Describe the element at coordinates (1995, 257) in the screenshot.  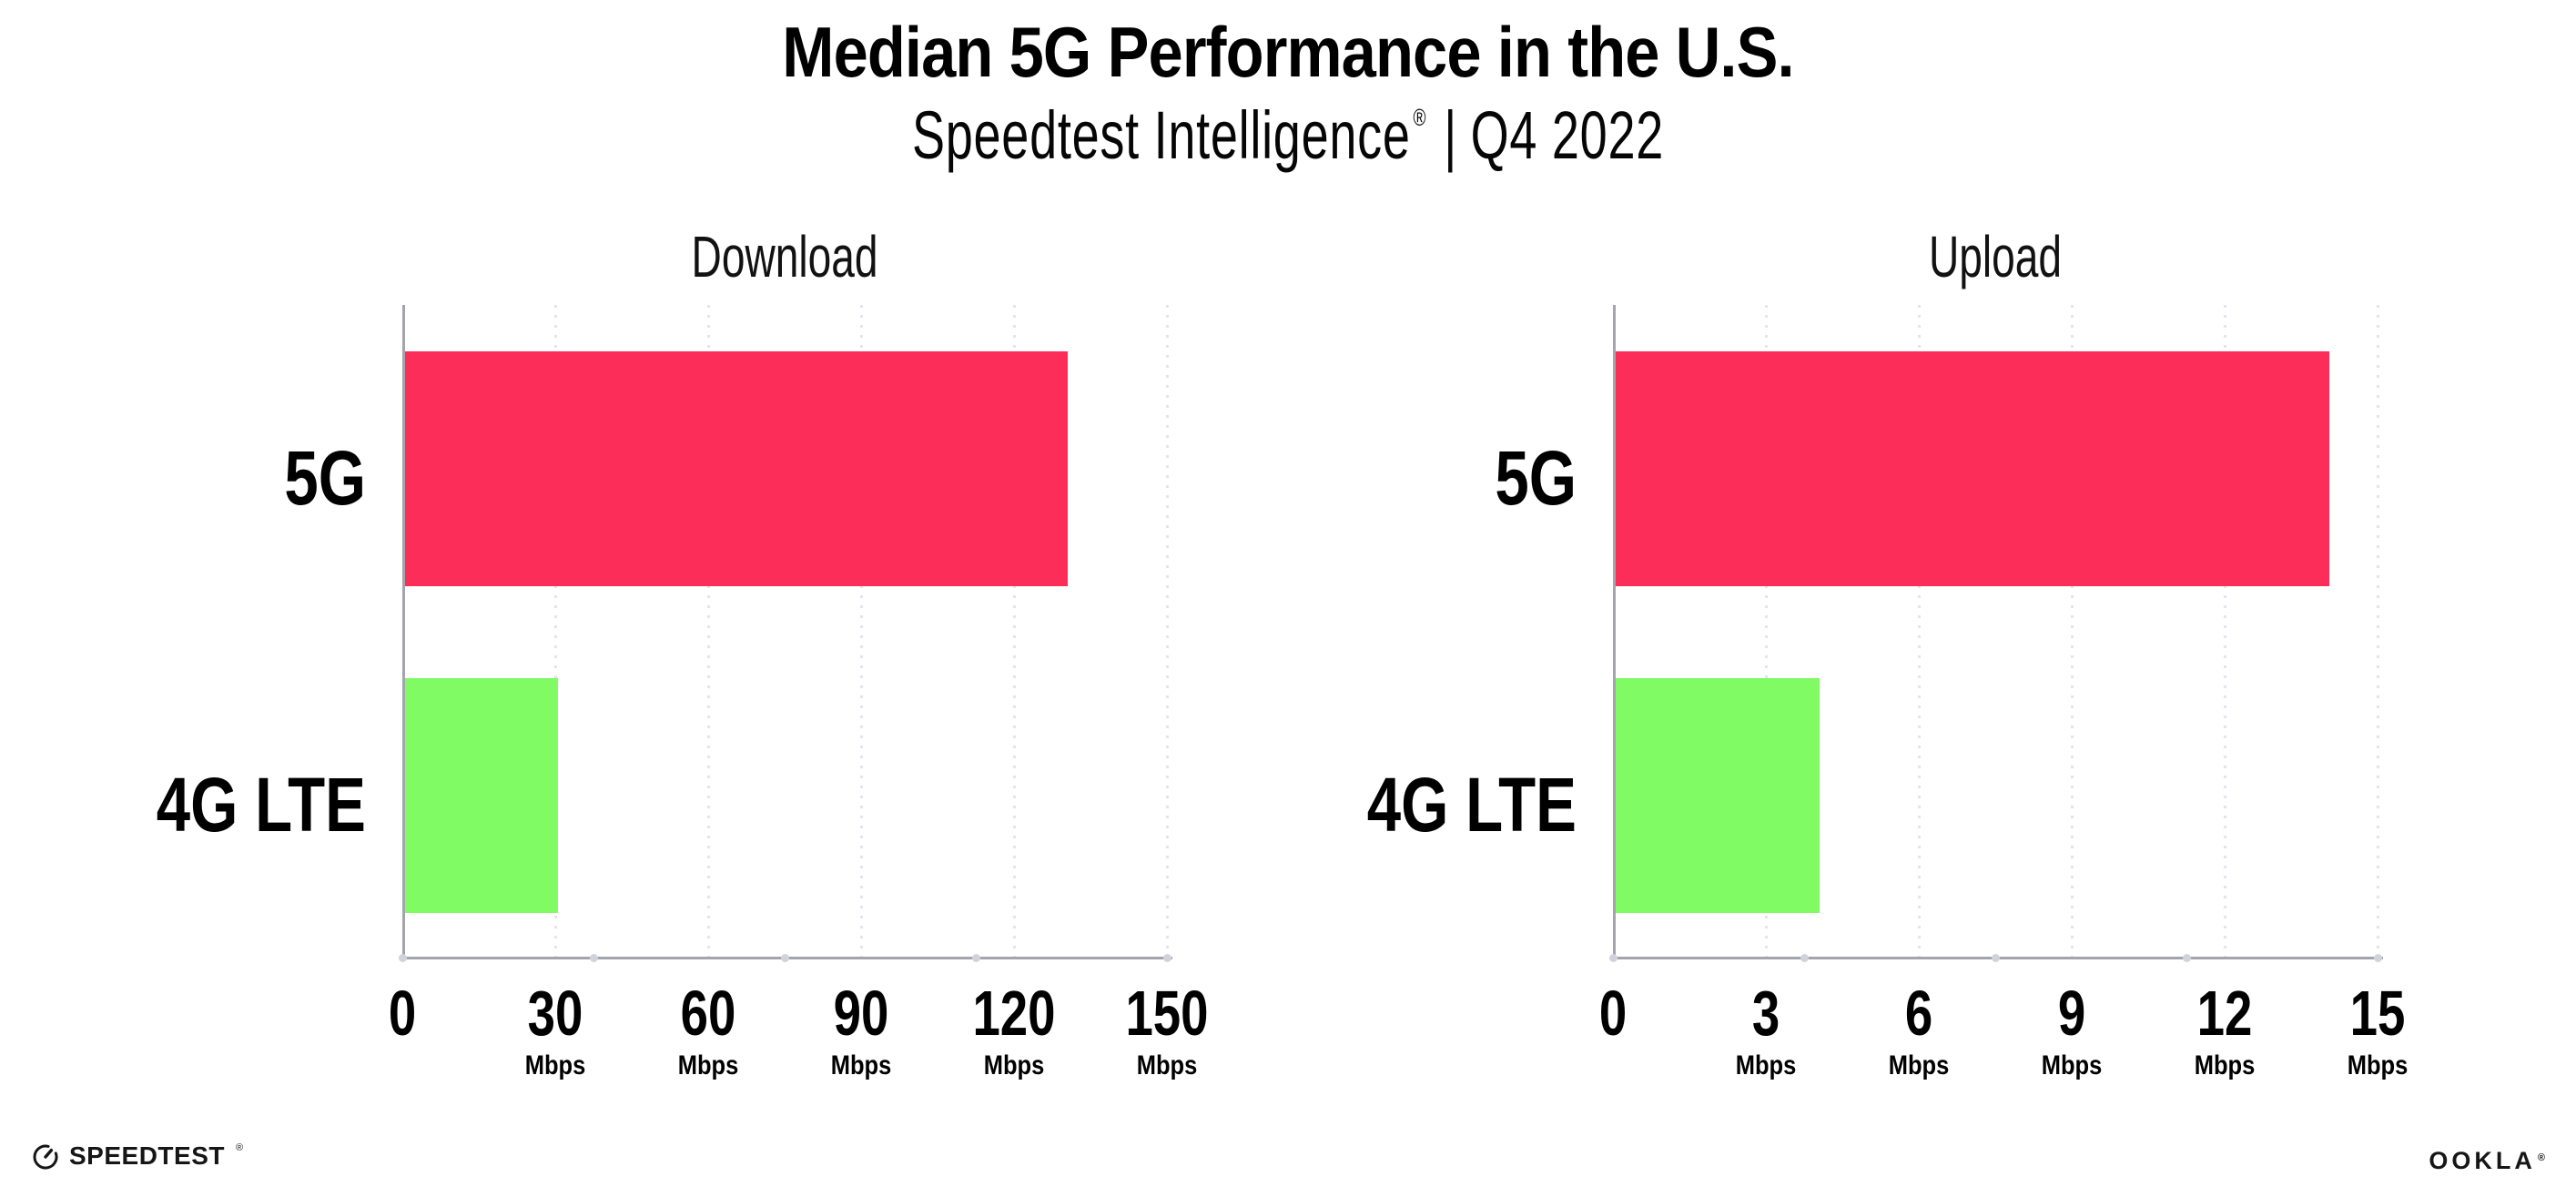
I see `subplot-title-upload: Upload` at that location.